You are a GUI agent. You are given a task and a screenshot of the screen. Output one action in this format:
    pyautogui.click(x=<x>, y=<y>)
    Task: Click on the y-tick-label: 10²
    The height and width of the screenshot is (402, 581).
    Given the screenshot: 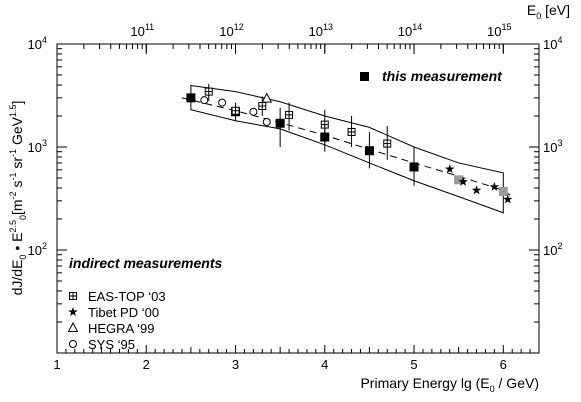 What is the action you would take?
    pyautogui.click(x=37, y=249)
    